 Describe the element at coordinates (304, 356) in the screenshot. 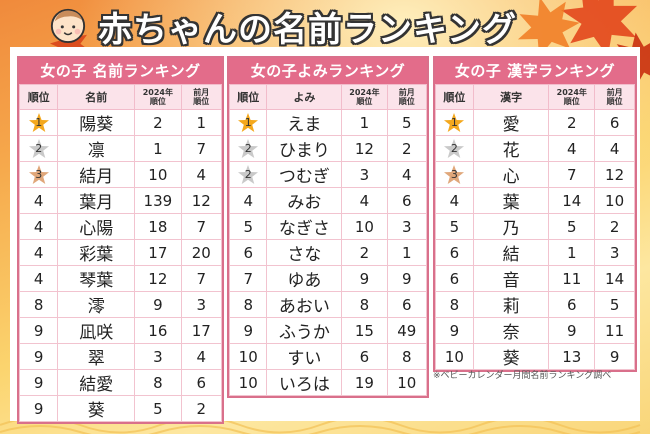

I see `name-cell: すい` at that location.